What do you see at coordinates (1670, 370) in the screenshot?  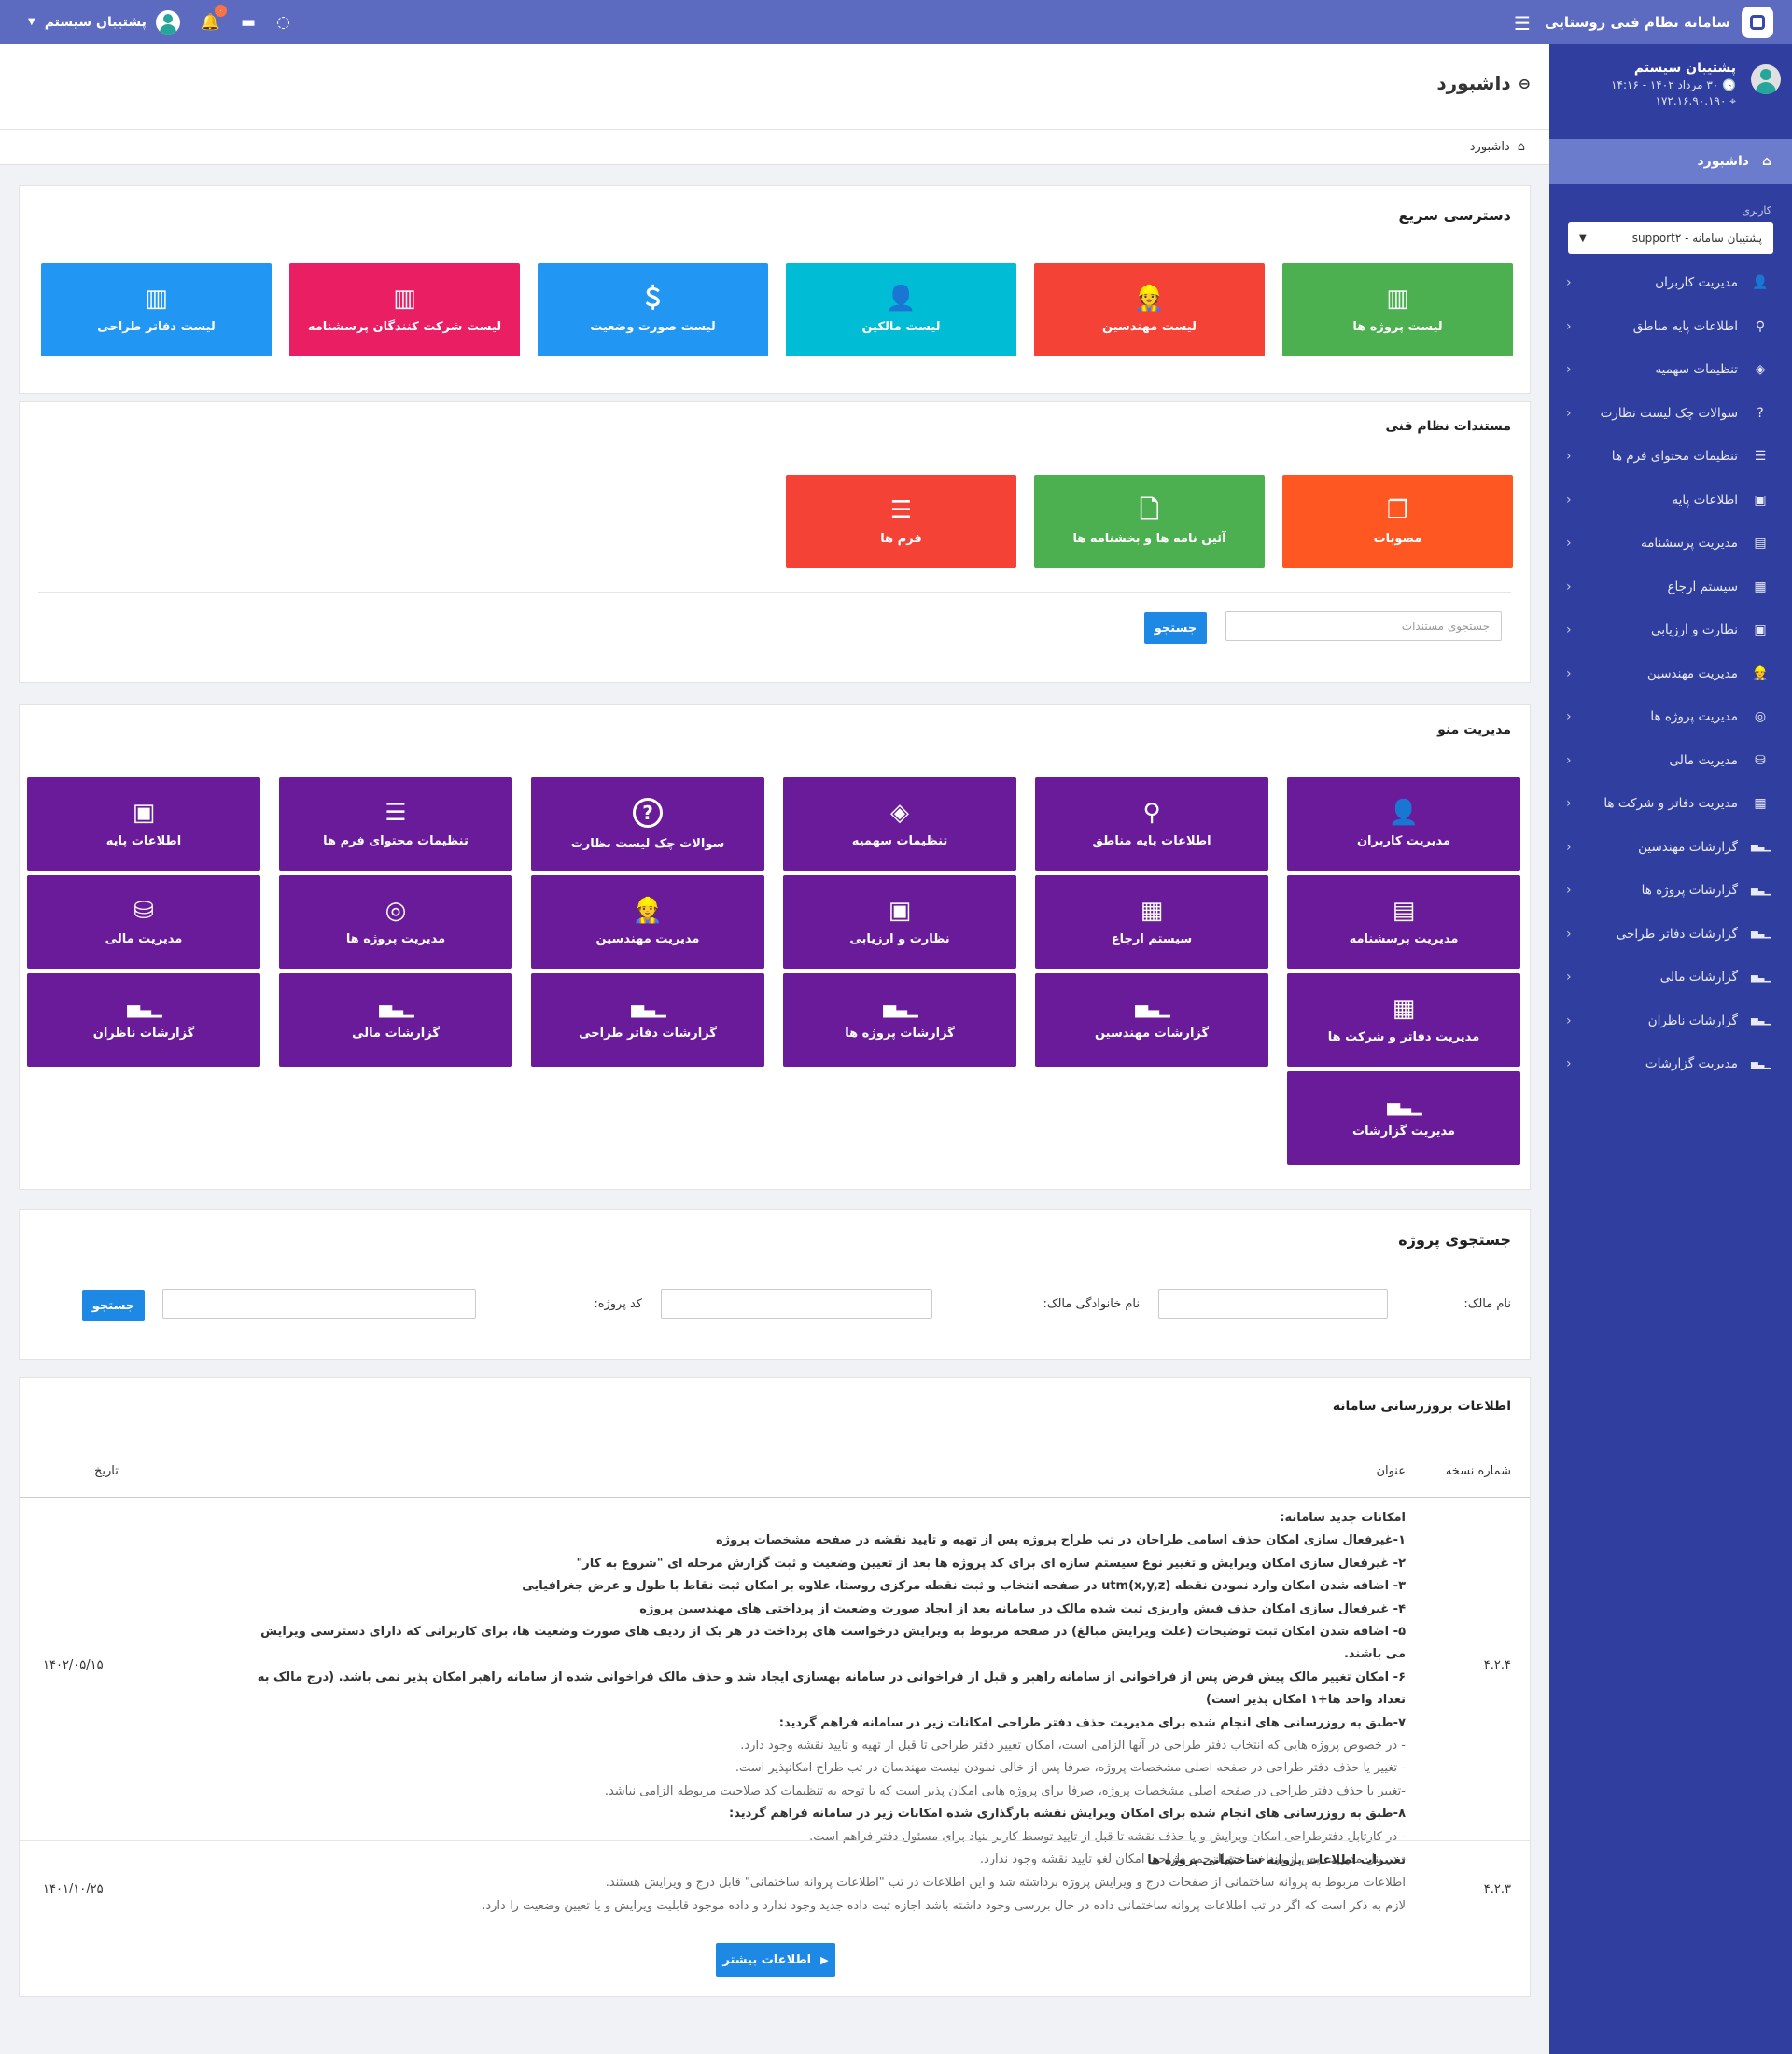 I see `sidebar-item: ◈ تنظیمات سهمیه ‹` at bounding box center [1670, 370].